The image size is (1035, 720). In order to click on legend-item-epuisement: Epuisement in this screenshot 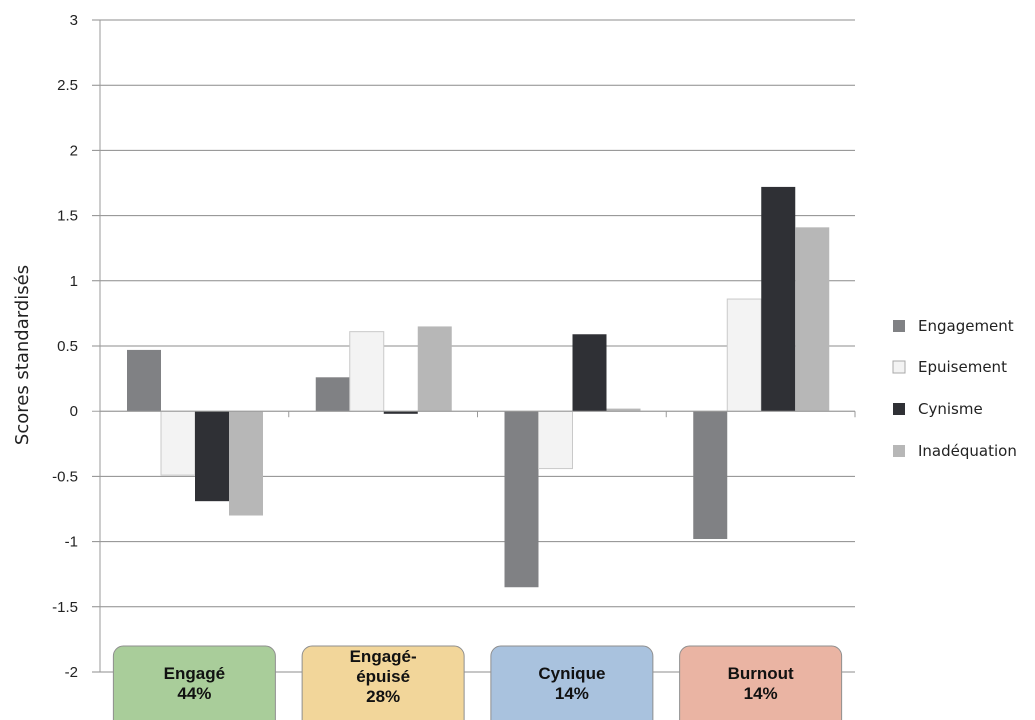, I will do `click(949, 367)`.